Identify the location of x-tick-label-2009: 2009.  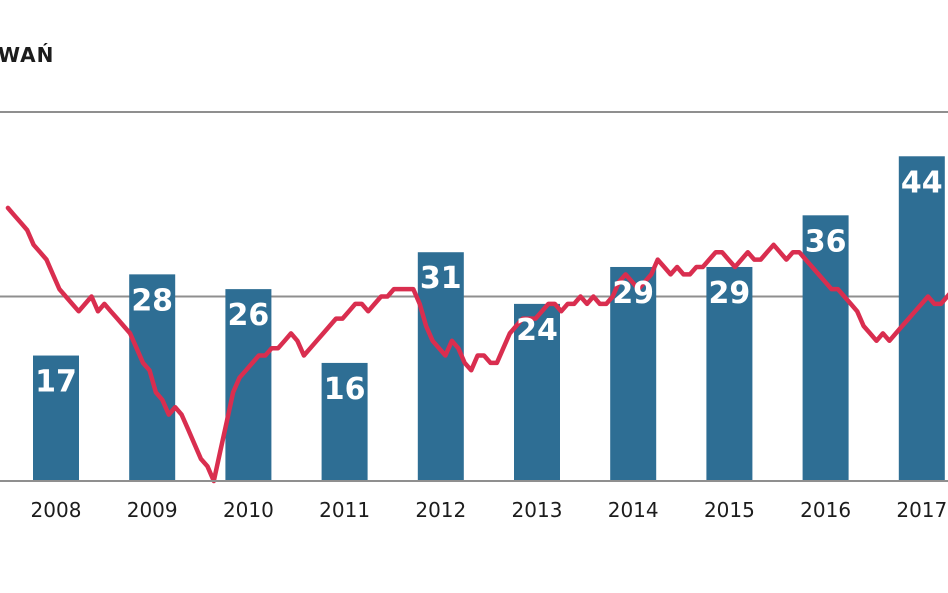
(152, 510).